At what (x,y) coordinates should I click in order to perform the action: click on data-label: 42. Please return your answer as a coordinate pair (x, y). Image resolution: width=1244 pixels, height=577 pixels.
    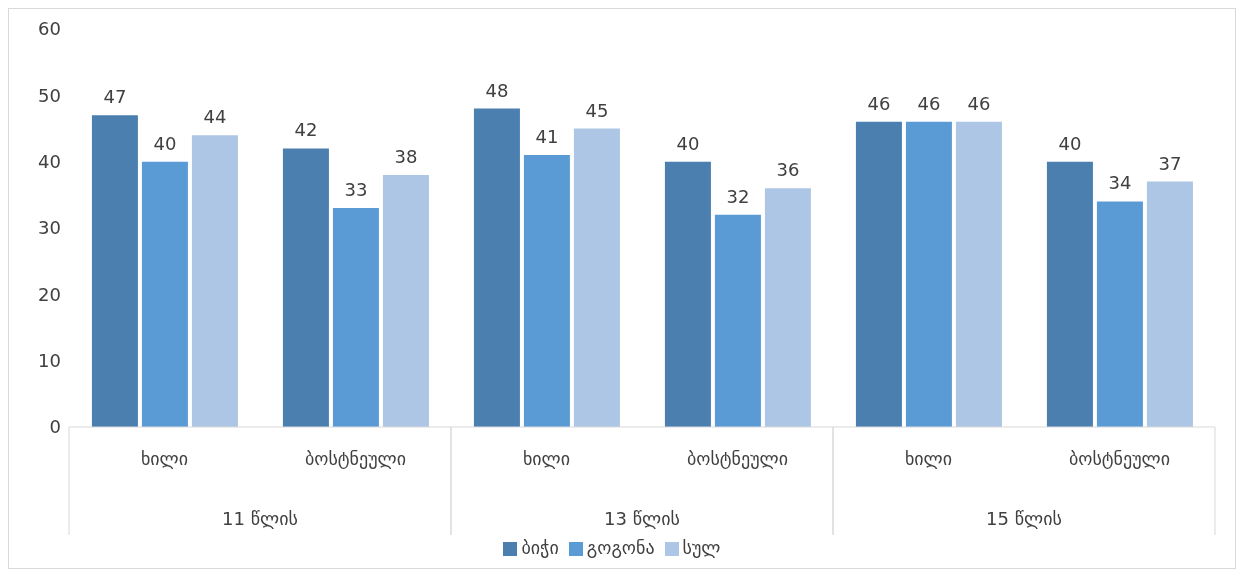
    Looking at the image, I should click on (306, 130).